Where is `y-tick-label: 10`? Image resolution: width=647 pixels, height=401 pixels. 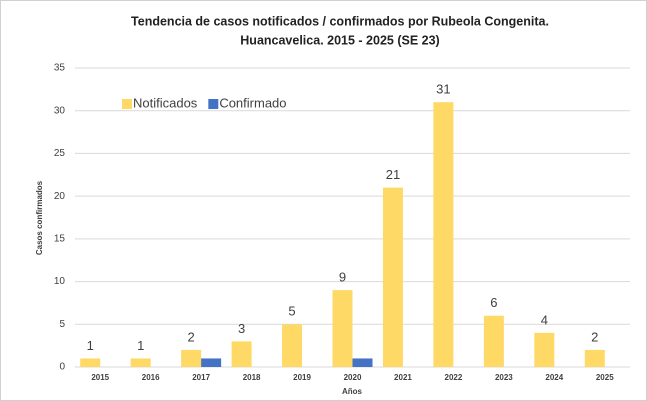 y-tick-label: 10 is located at coordinates (60, 281).